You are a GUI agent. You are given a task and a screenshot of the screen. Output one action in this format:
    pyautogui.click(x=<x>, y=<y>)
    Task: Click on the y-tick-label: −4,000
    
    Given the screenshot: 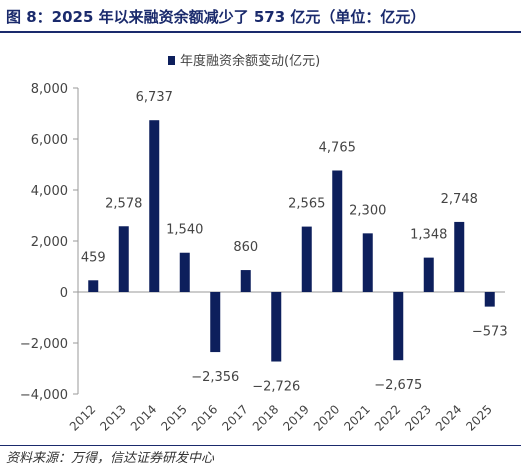 What is the action you would take?
    pyautogui.click(x=44, y=395)
    